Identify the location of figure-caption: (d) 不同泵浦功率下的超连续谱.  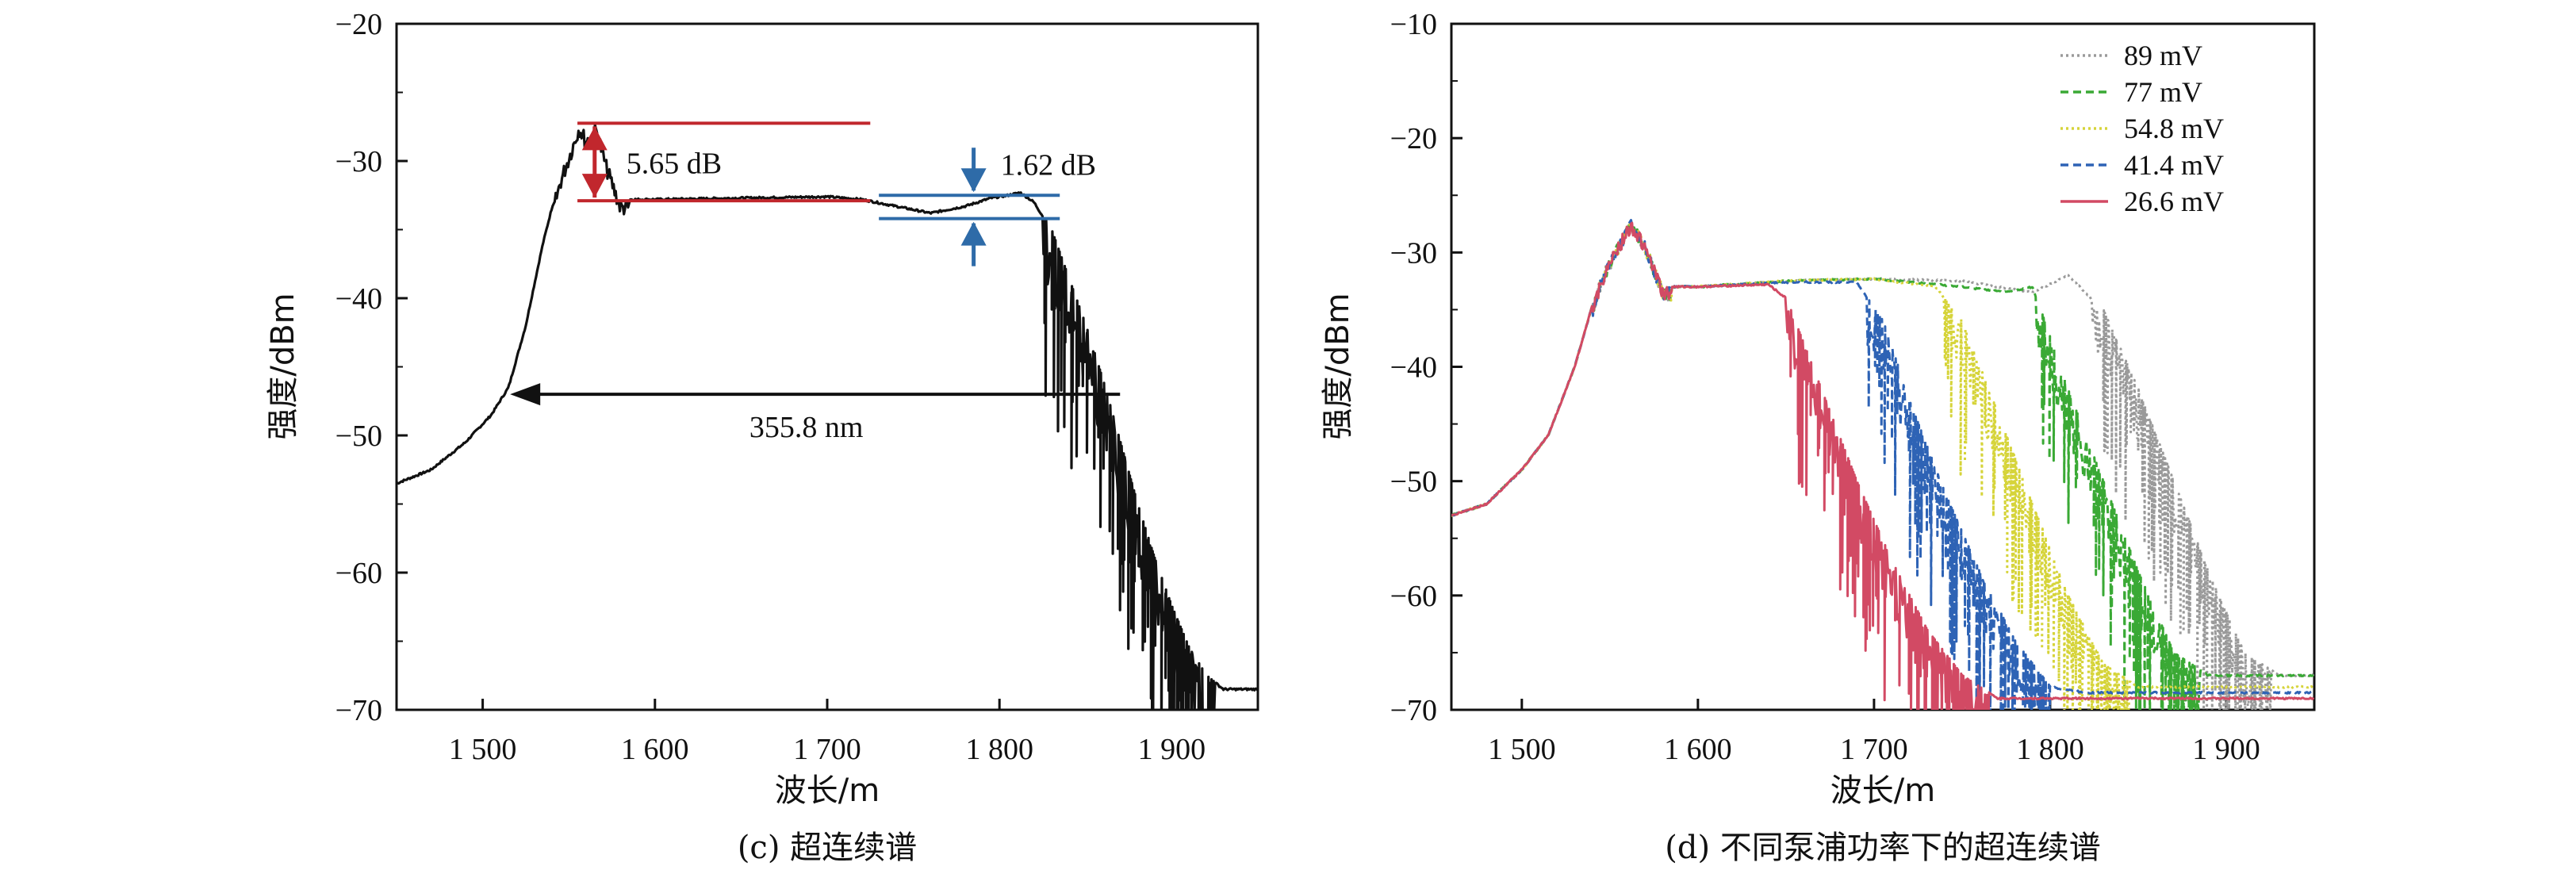
(1883, 848).